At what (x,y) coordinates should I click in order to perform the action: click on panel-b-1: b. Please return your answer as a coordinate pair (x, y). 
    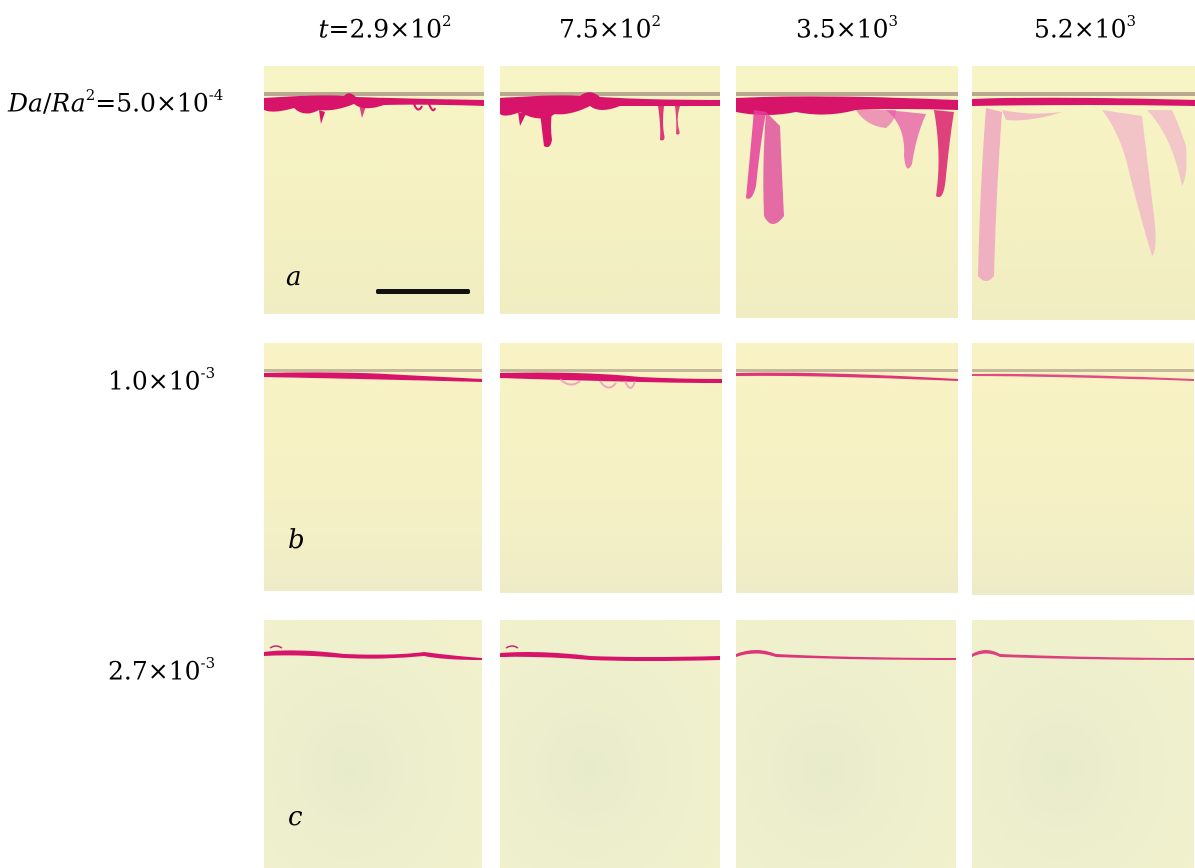
    Looking at the image, I should click on (373, 467).